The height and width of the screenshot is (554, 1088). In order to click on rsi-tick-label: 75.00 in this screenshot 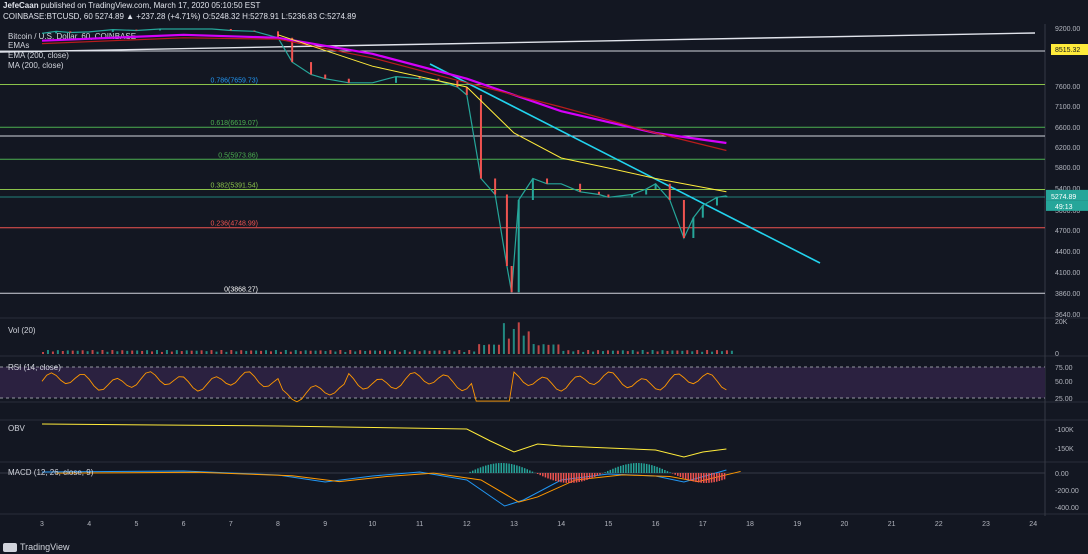, I will do `click(1064, 368)`.